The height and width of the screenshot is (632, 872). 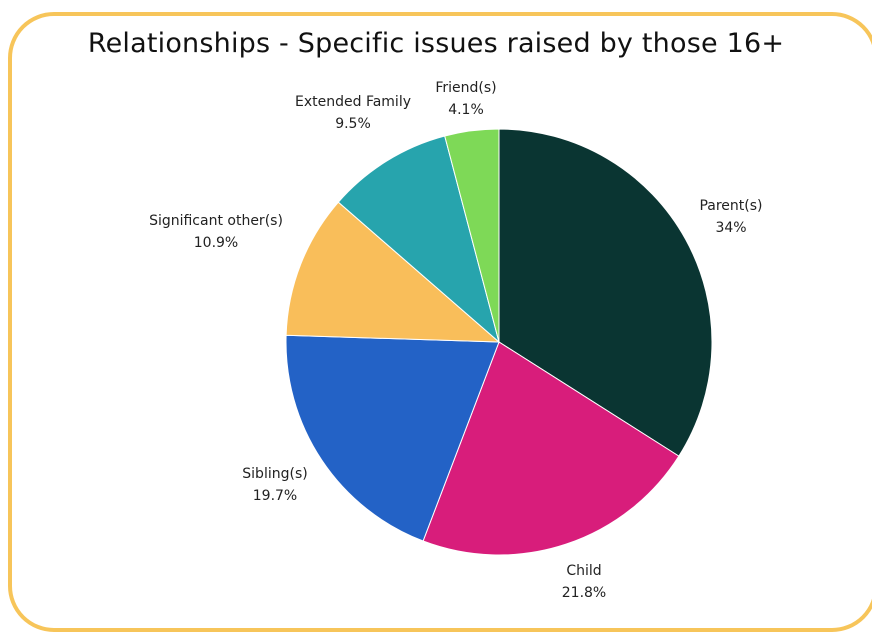 What do you see at coordinates (465, 88) in the screenshot?
I see `slice-label-friend-s: Friend(s)` at bounding box center [465, 88].